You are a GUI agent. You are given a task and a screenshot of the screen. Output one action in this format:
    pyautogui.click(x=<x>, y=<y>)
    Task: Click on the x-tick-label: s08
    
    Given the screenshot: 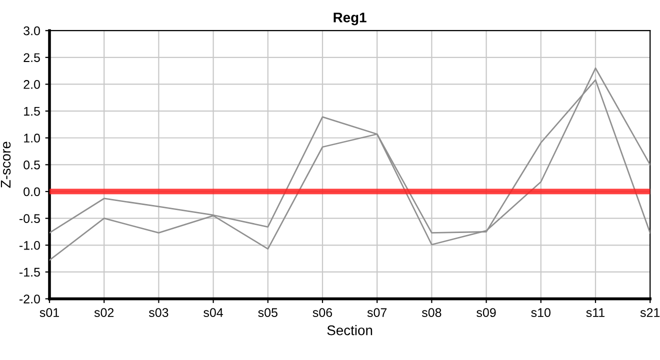 What is the action you would take?
    pyautogui.click(x=432, y=313)
    